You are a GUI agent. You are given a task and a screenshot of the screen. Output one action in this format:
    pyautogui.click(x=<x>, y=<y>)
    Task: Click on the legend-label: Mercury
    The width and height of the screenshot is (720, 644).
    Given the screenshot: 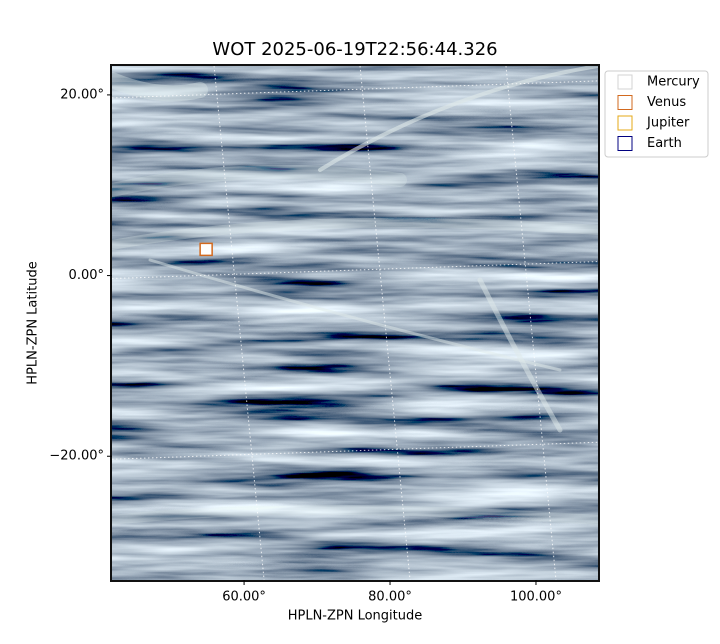 What is the action you would take?
    pyautogui.click(x=673, y=82)
    